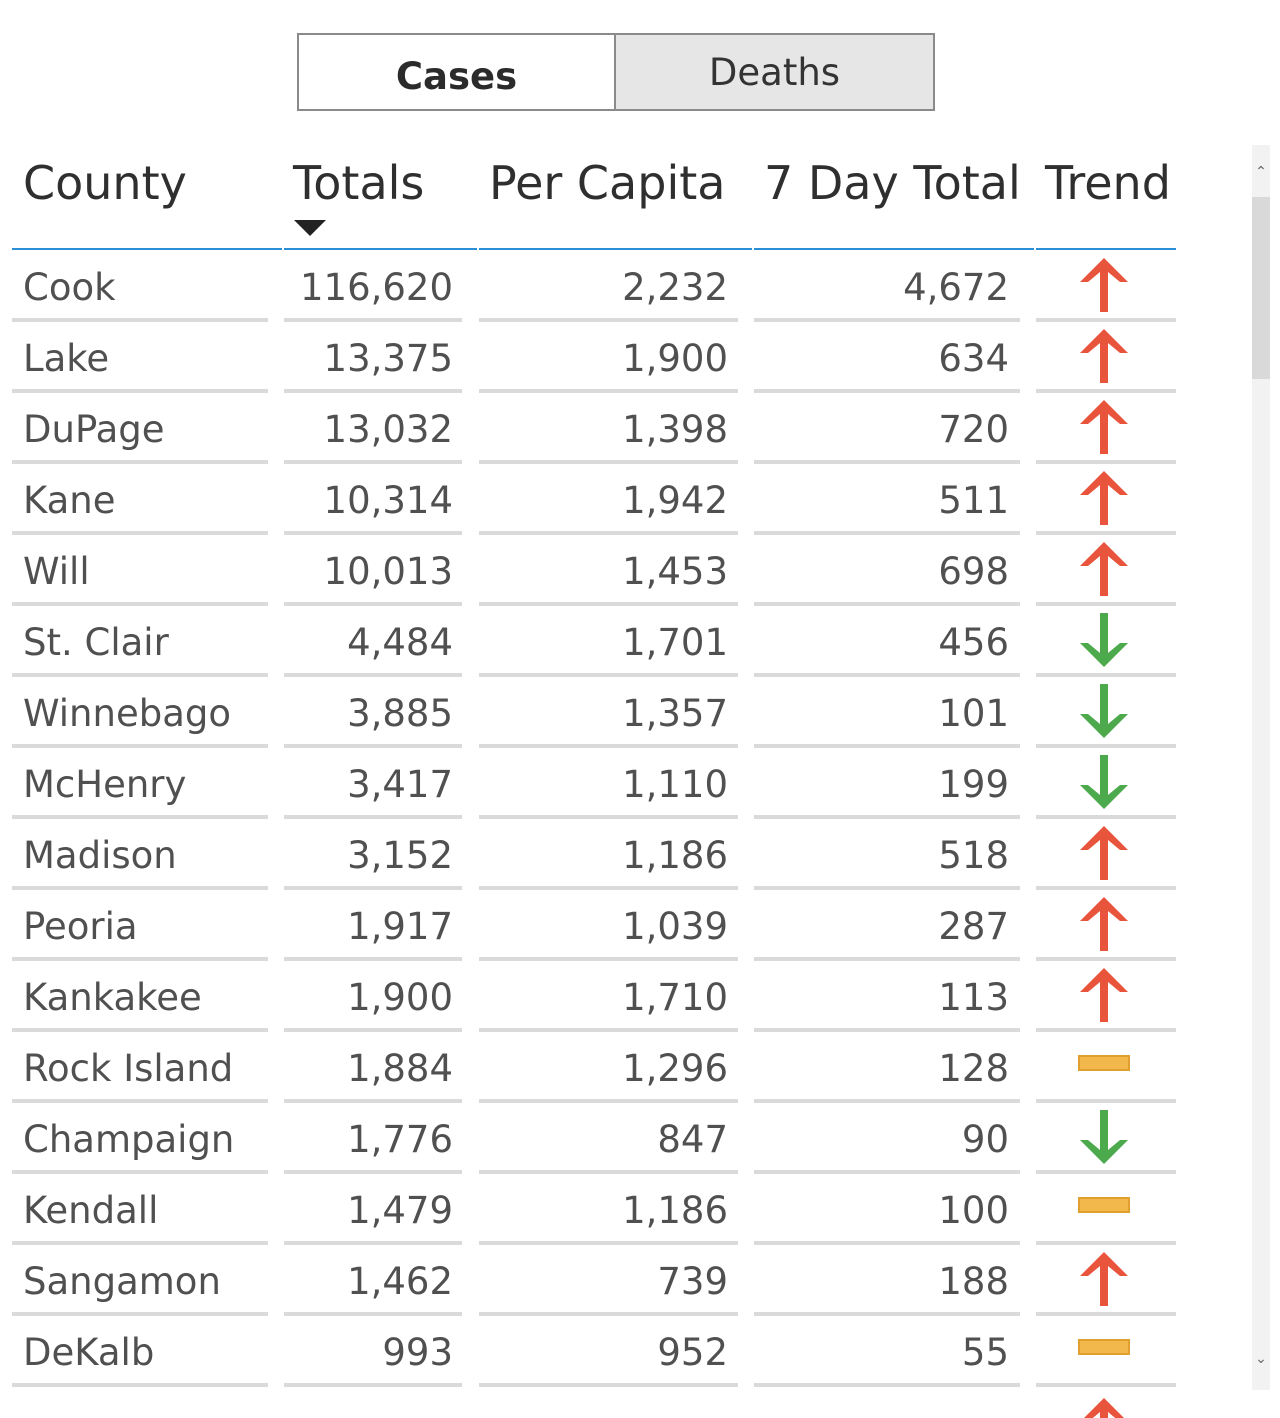 This screenshot has height=1418, width=1280. Describe the element at coordinates (594, 1210) in the screenshot. I see `table-row: Kendall 1,479 1,186 100` at that location.